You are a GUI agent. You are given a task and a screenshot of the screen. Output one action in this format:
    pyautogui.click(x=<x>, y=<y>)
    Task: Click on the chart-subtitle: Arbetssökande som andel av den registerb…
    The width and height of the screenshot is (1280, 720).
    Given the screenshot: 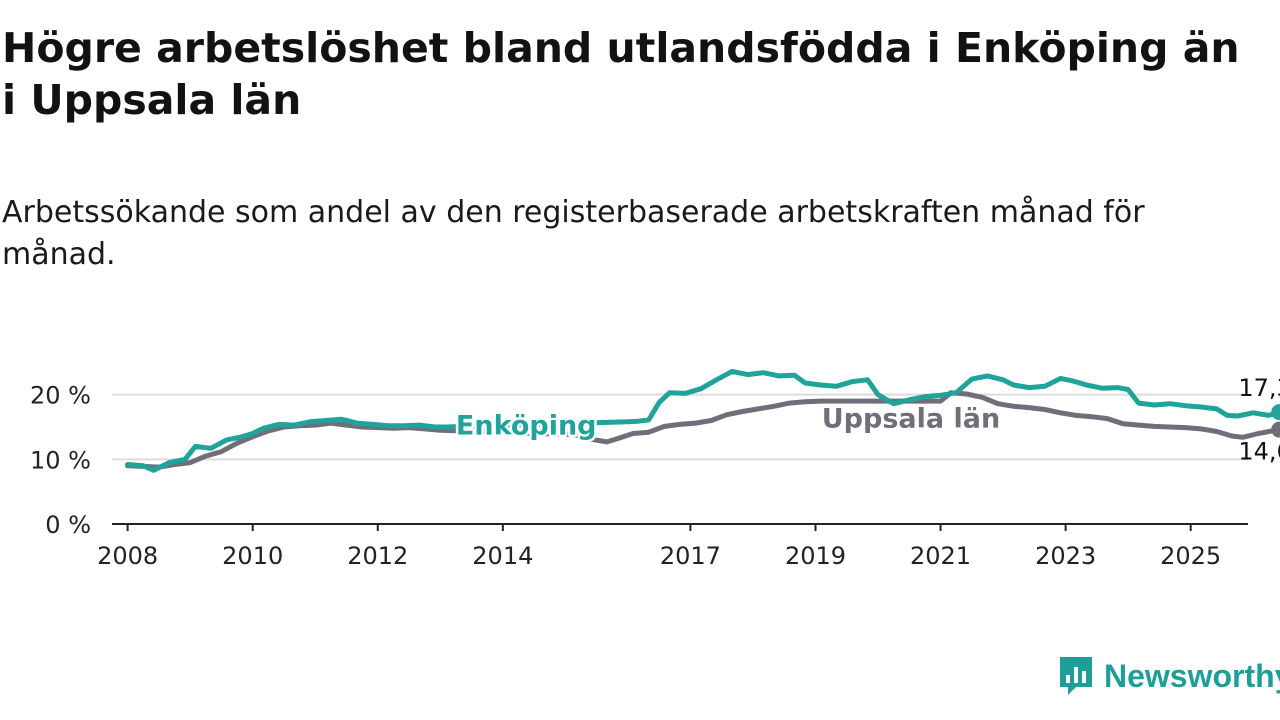 What is the action you would take?
    pyautogui.click(x=573, y=233)
    